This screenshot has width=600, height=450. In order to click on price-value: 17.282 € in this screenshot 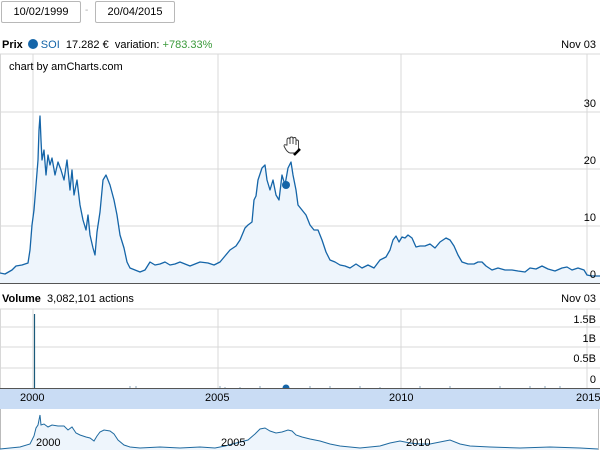, I will do `click(87, 45)`.